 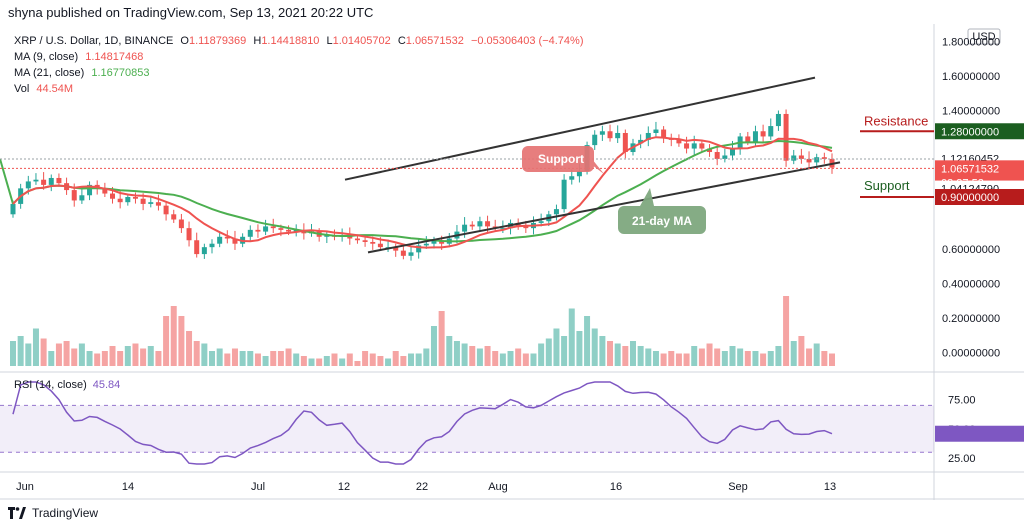 I want to click on currency-box, so click(x=984, y=36).